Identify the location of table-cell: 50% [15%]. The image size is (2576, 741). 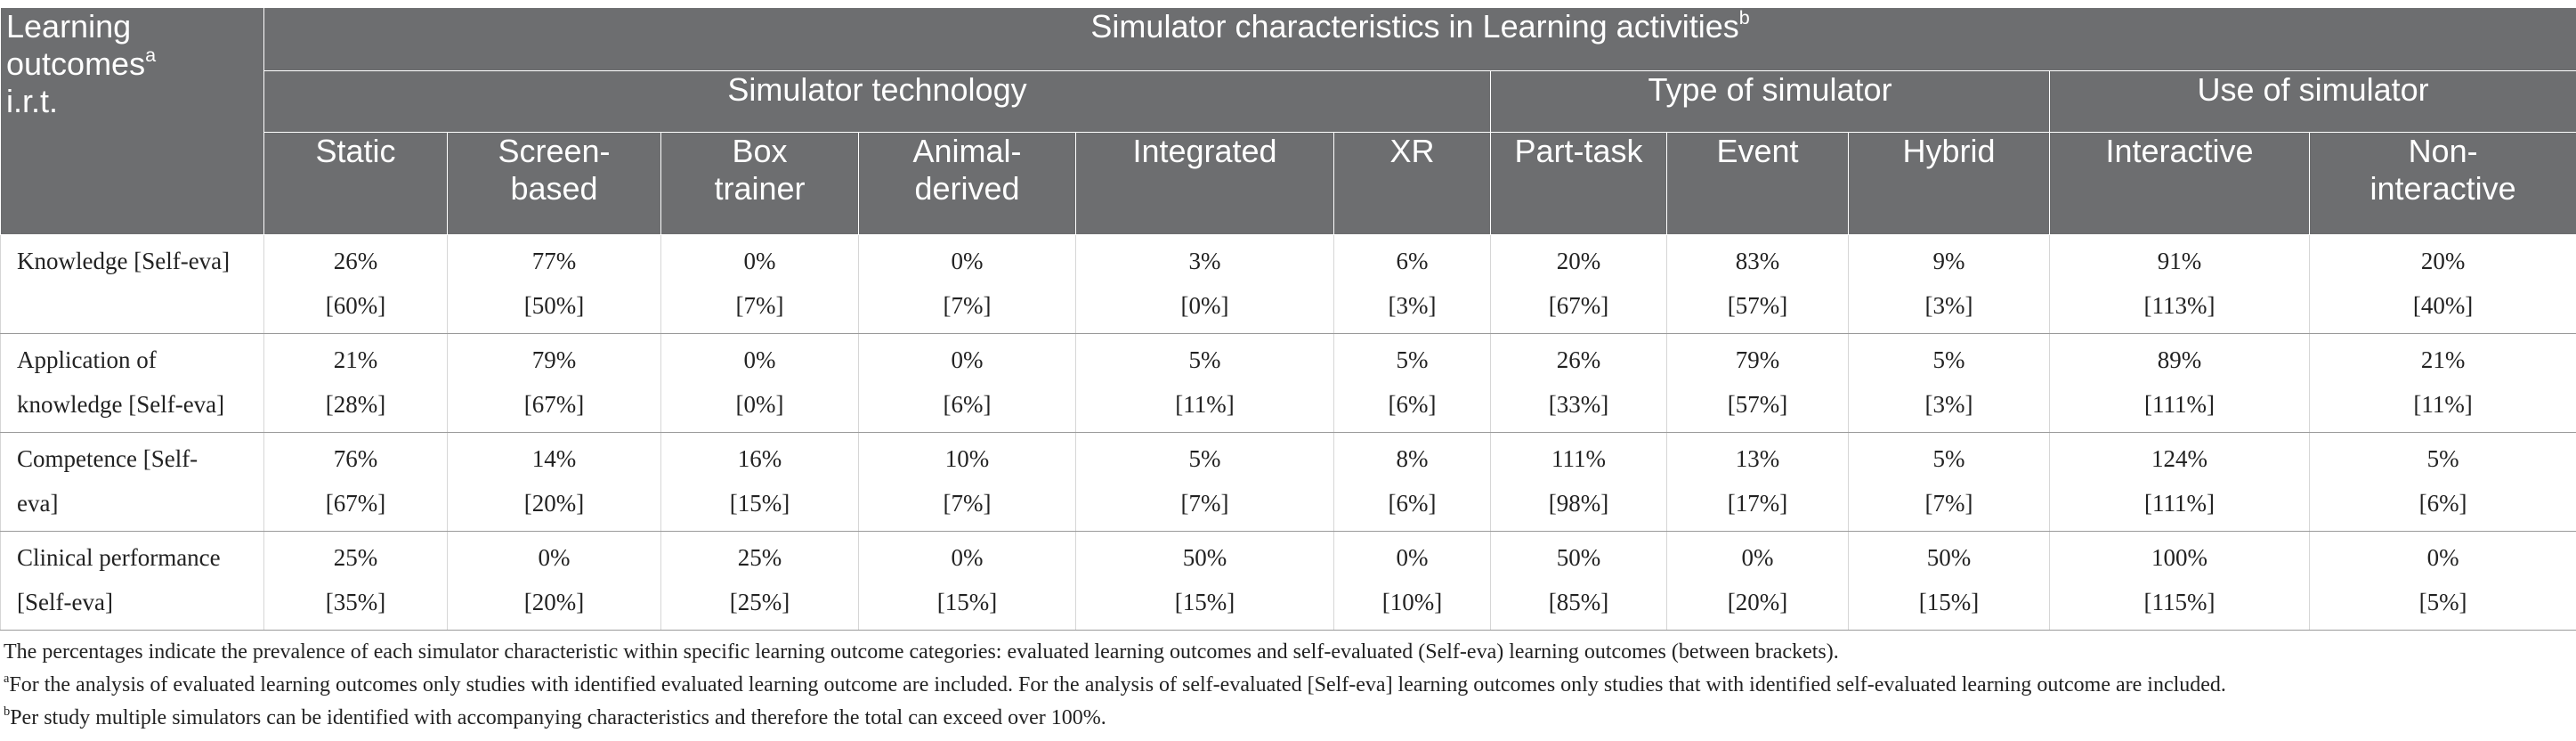
(1949, 581).